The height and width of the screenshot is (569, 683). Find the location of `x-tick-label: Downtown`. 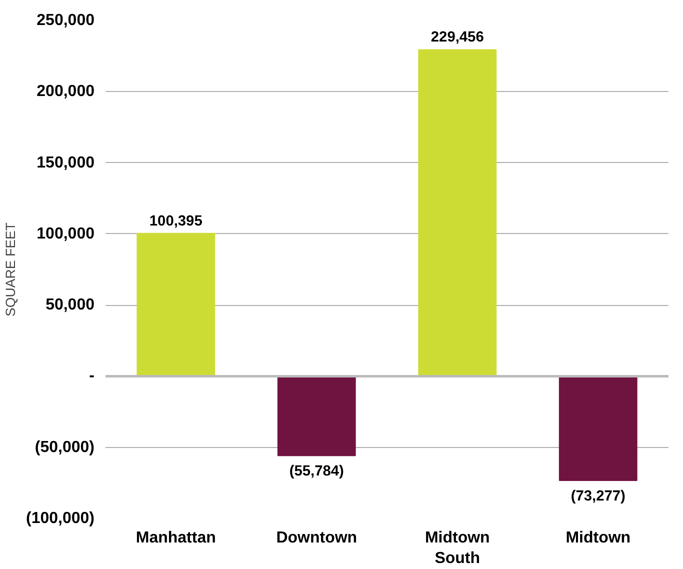

x-tick-label: Downtown is located at coordinates (317, 538).